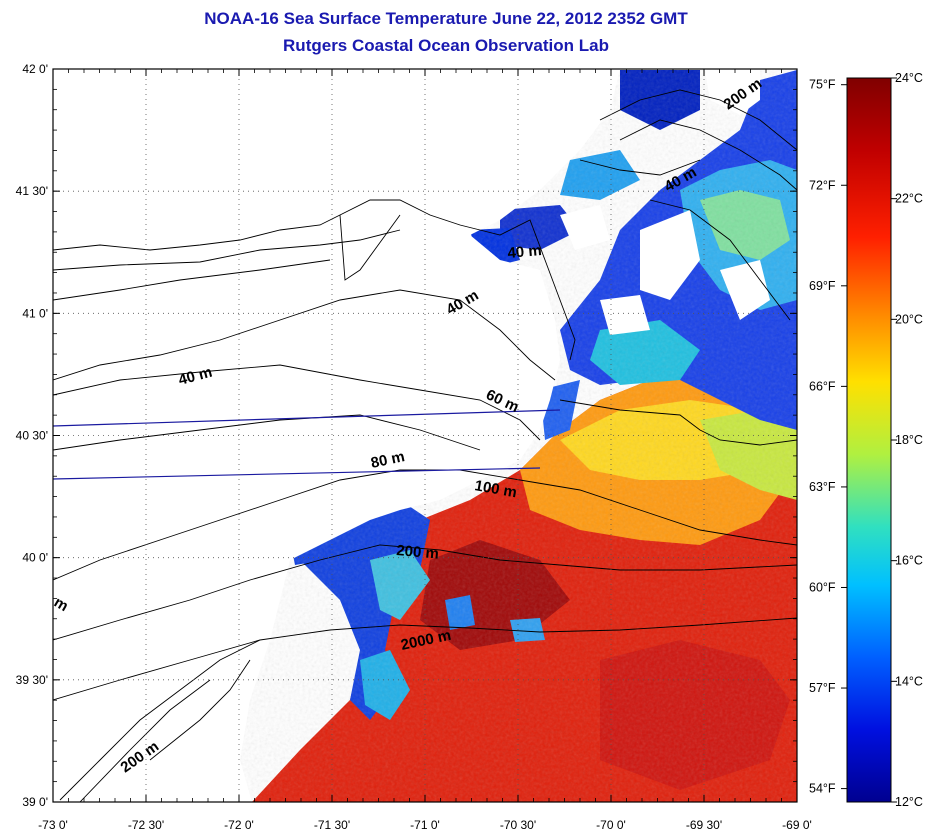 This screenshot has height=840, width=936. What do you see at coordinates (35, 313) in the screenshot?
I see `lat-tick-label: 41 0'` at bounding box center [35, 313].